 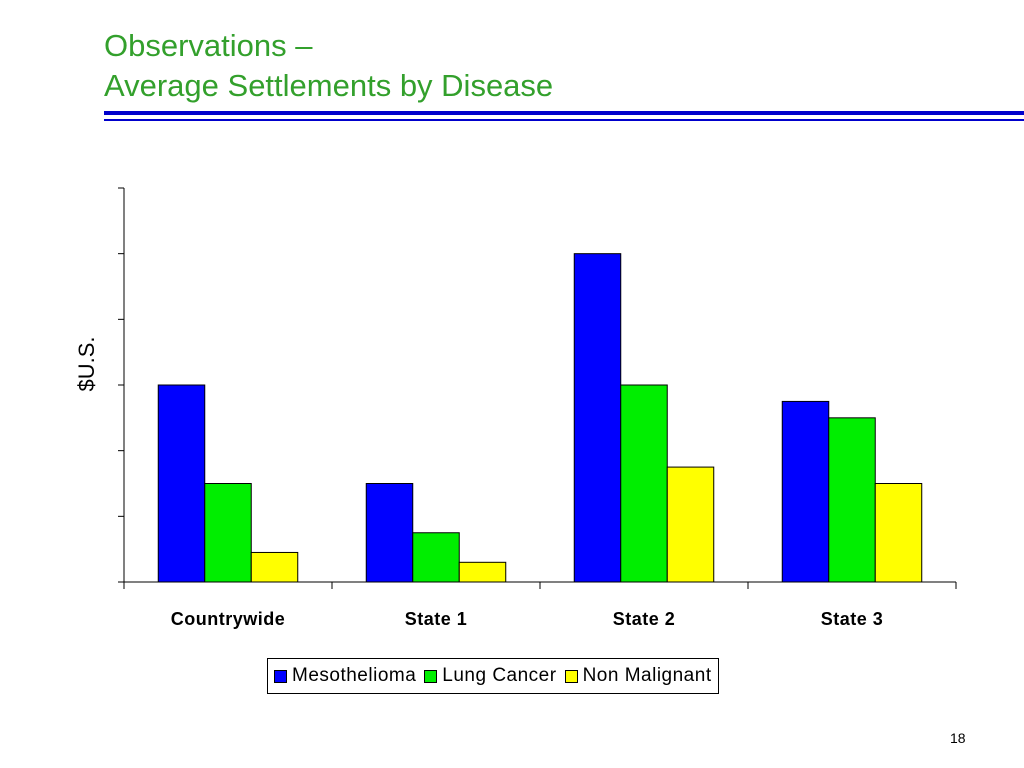 What do you see at coordinates (958, 738) in the screenshot?
I see `page-number: 18` at bounding box center [958, 738].